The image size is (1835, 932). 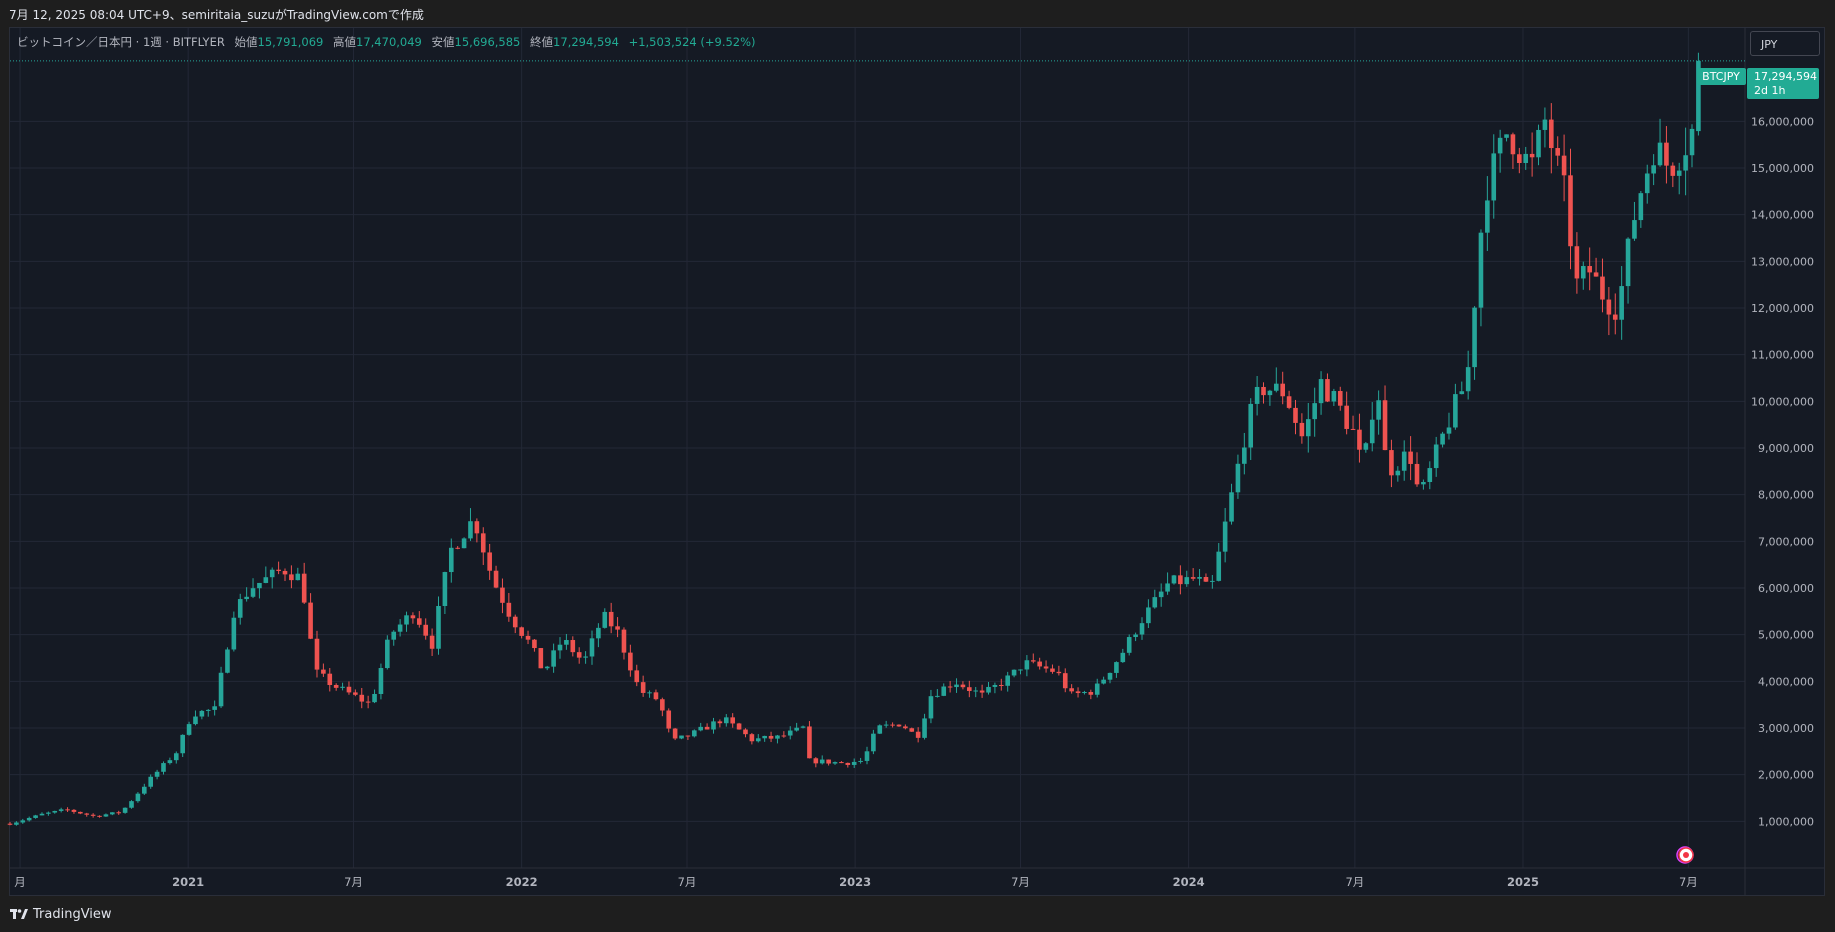 What do you see at coordinates (1189, 882) in the screenshot?
I see `x-tick-label: 2024` at bounding box center [1189, 882].